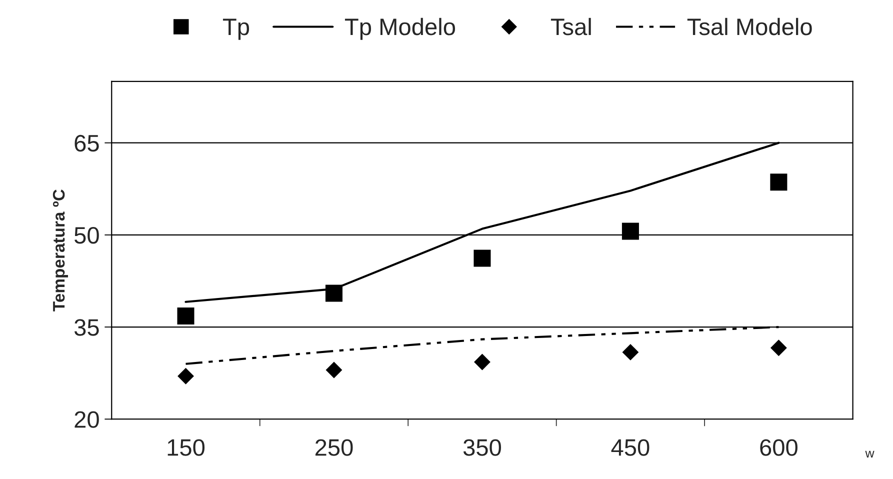 The height and width of the screenshot is (479, 893). I want to click on x-axis-title: w, so click(869, 454).